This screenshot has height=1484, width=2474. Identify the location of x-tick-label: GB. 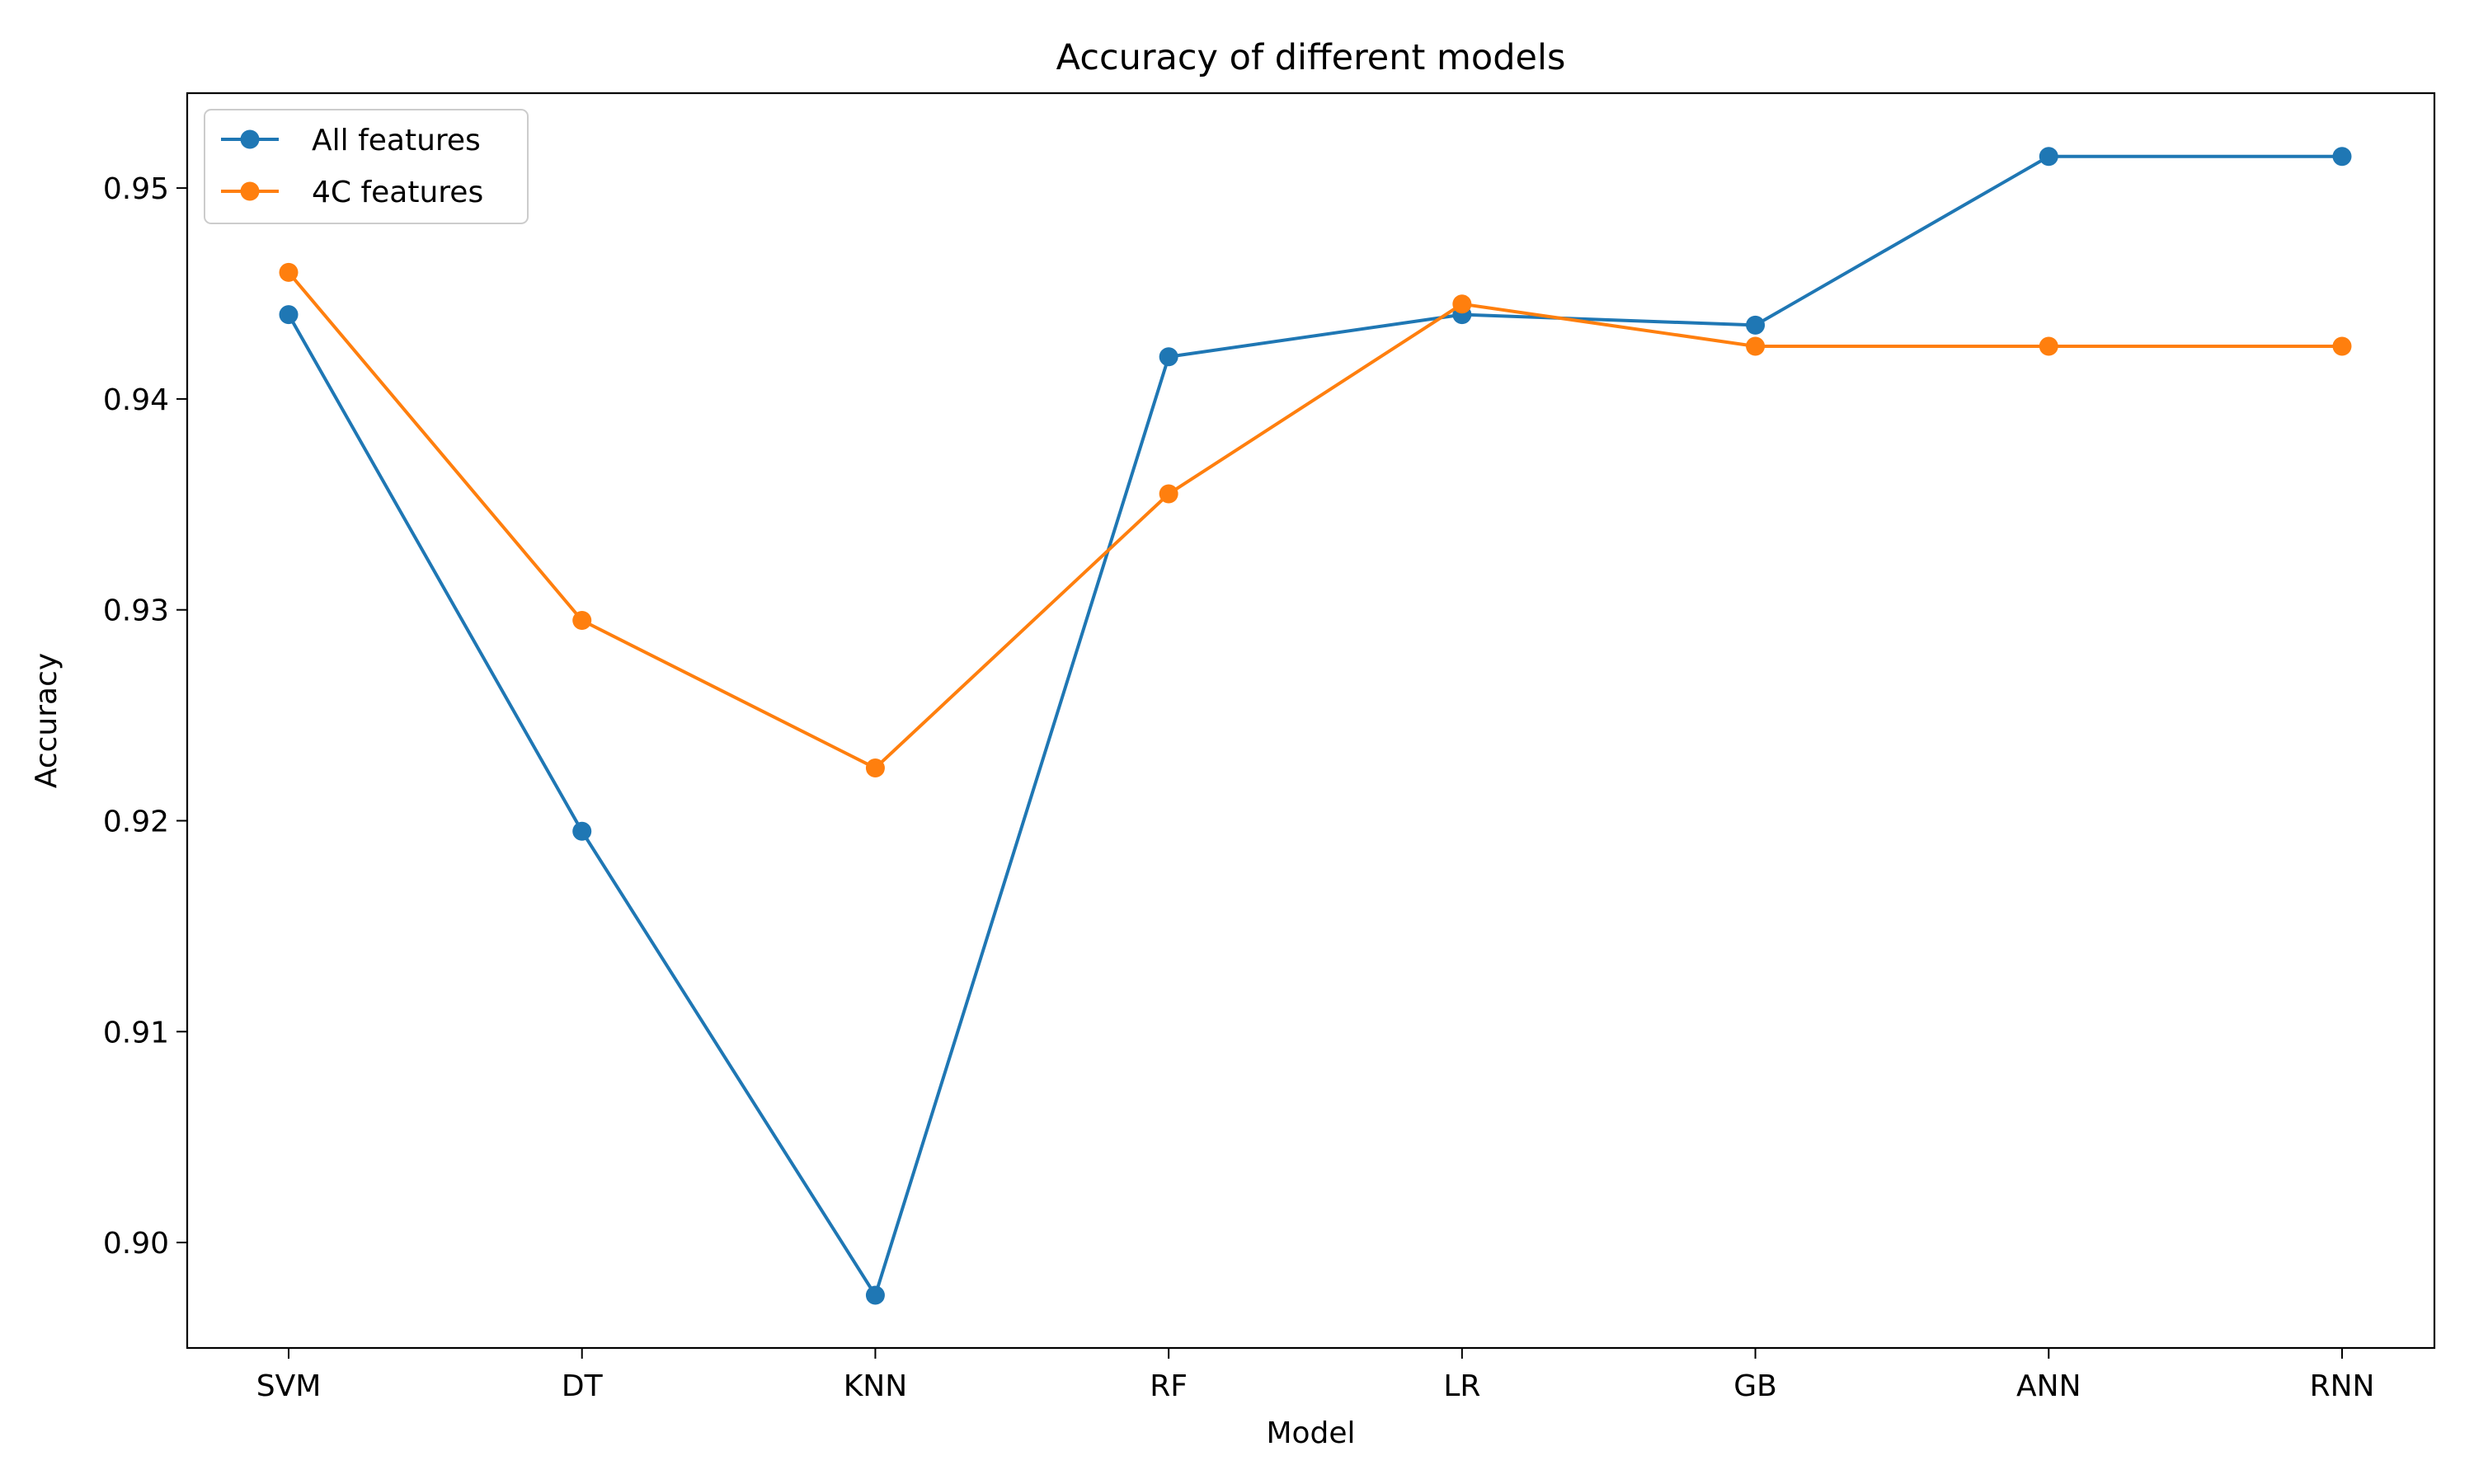
(1755, 1386).